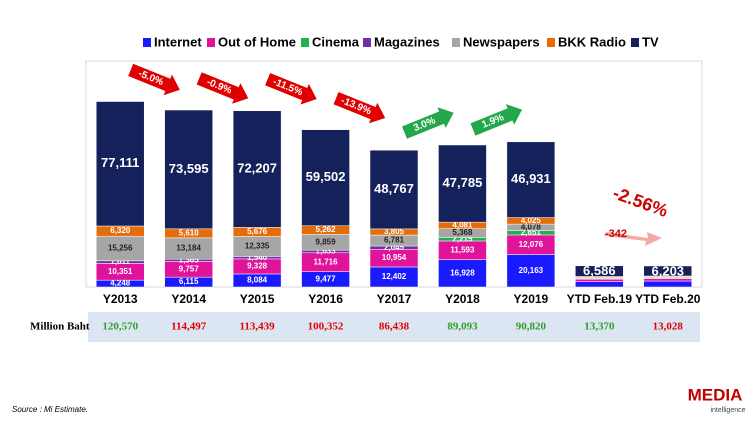 This screenshot has height=422, width=750. Describe the element at coordinates (257, 167) in the screenshot. I see `value-label: 72,207` at that location.